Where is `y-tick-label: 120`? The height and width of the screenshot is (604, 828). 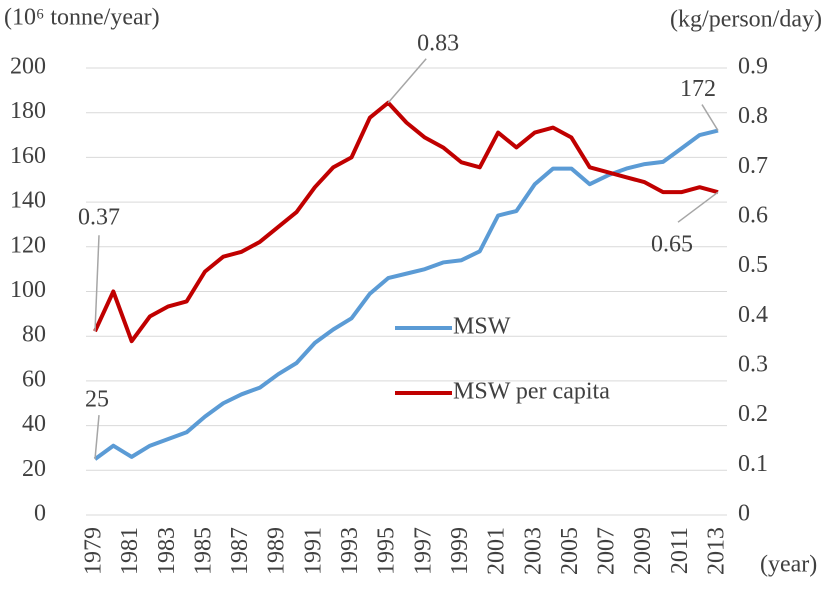
y-tick-label: 120 is located at coordinates (28, 245).